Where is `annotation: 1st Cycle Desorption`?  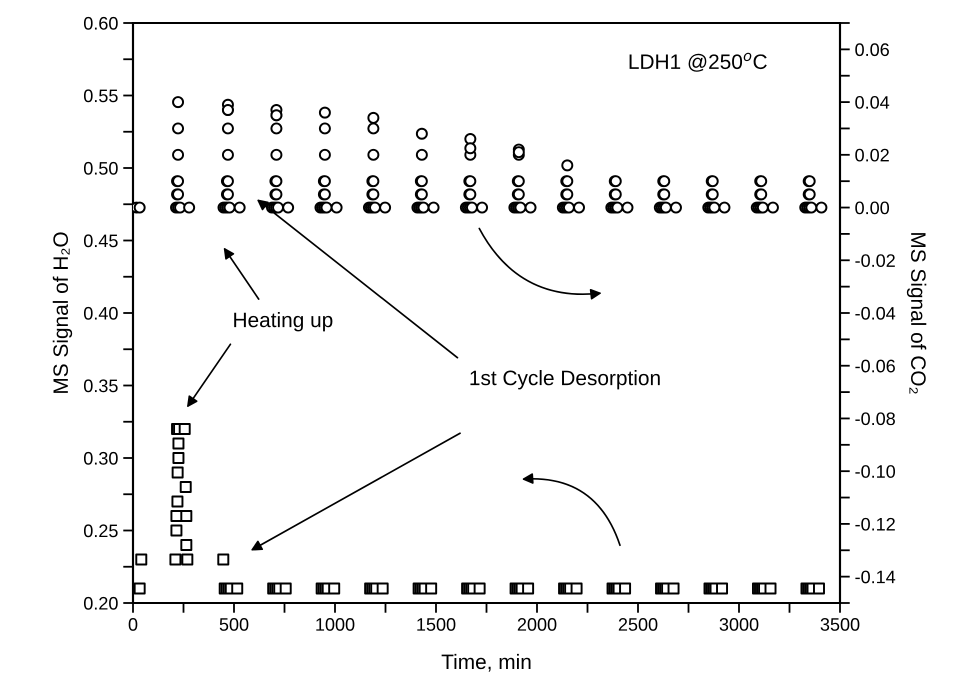
annotation: 1st Cycle Desorption is located at coordinates (565, 380).